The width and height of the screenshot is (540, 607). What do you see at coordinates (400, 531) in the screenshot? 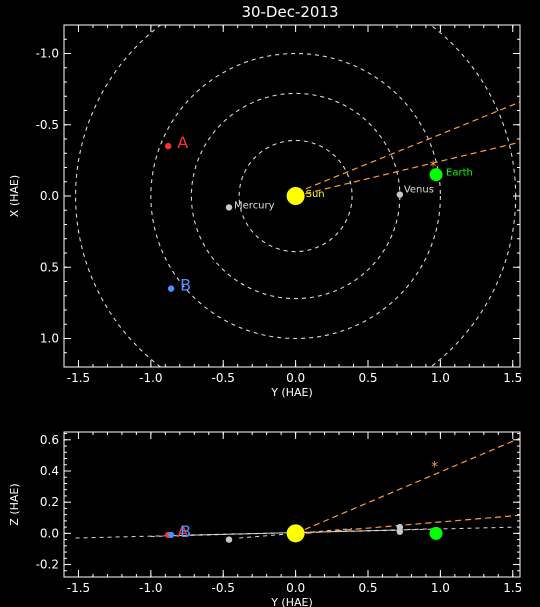
I see `venus-2-point` at bounding box center [400, 531].